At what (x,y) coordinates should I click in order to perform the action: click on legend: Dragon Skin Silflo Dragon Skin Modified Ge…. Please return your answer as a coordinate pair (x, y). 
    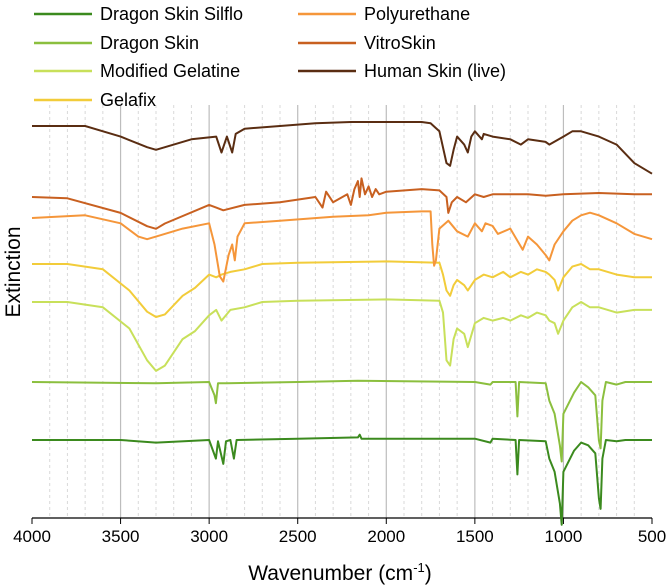
    Looking at the image, I should click on (270, 57).